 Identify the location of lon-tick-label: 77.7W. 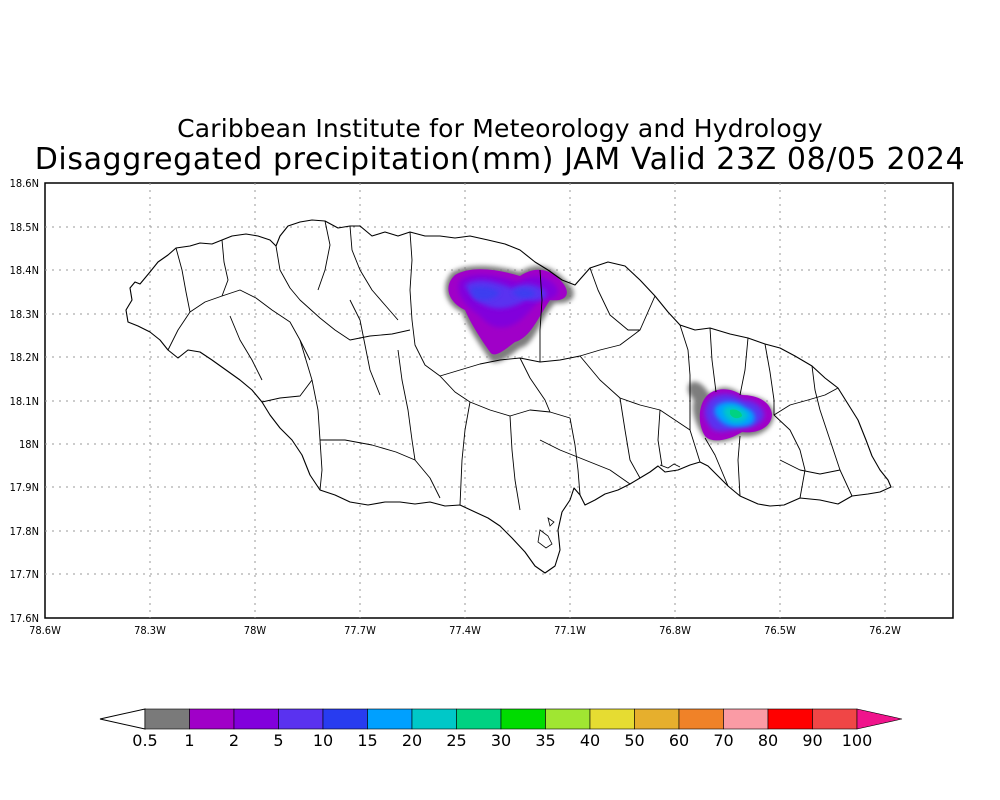
(360, 630).